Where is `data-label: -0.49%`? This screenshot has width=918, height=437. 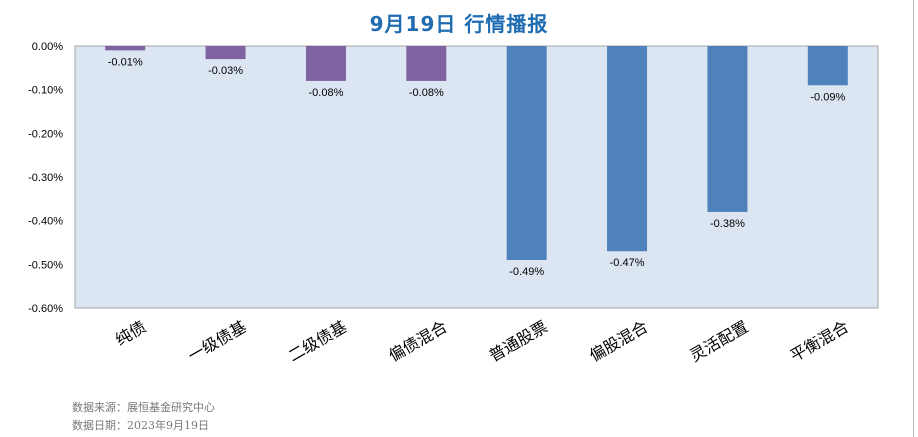
data-label: -0.49% is located at coordinates (526, 272).